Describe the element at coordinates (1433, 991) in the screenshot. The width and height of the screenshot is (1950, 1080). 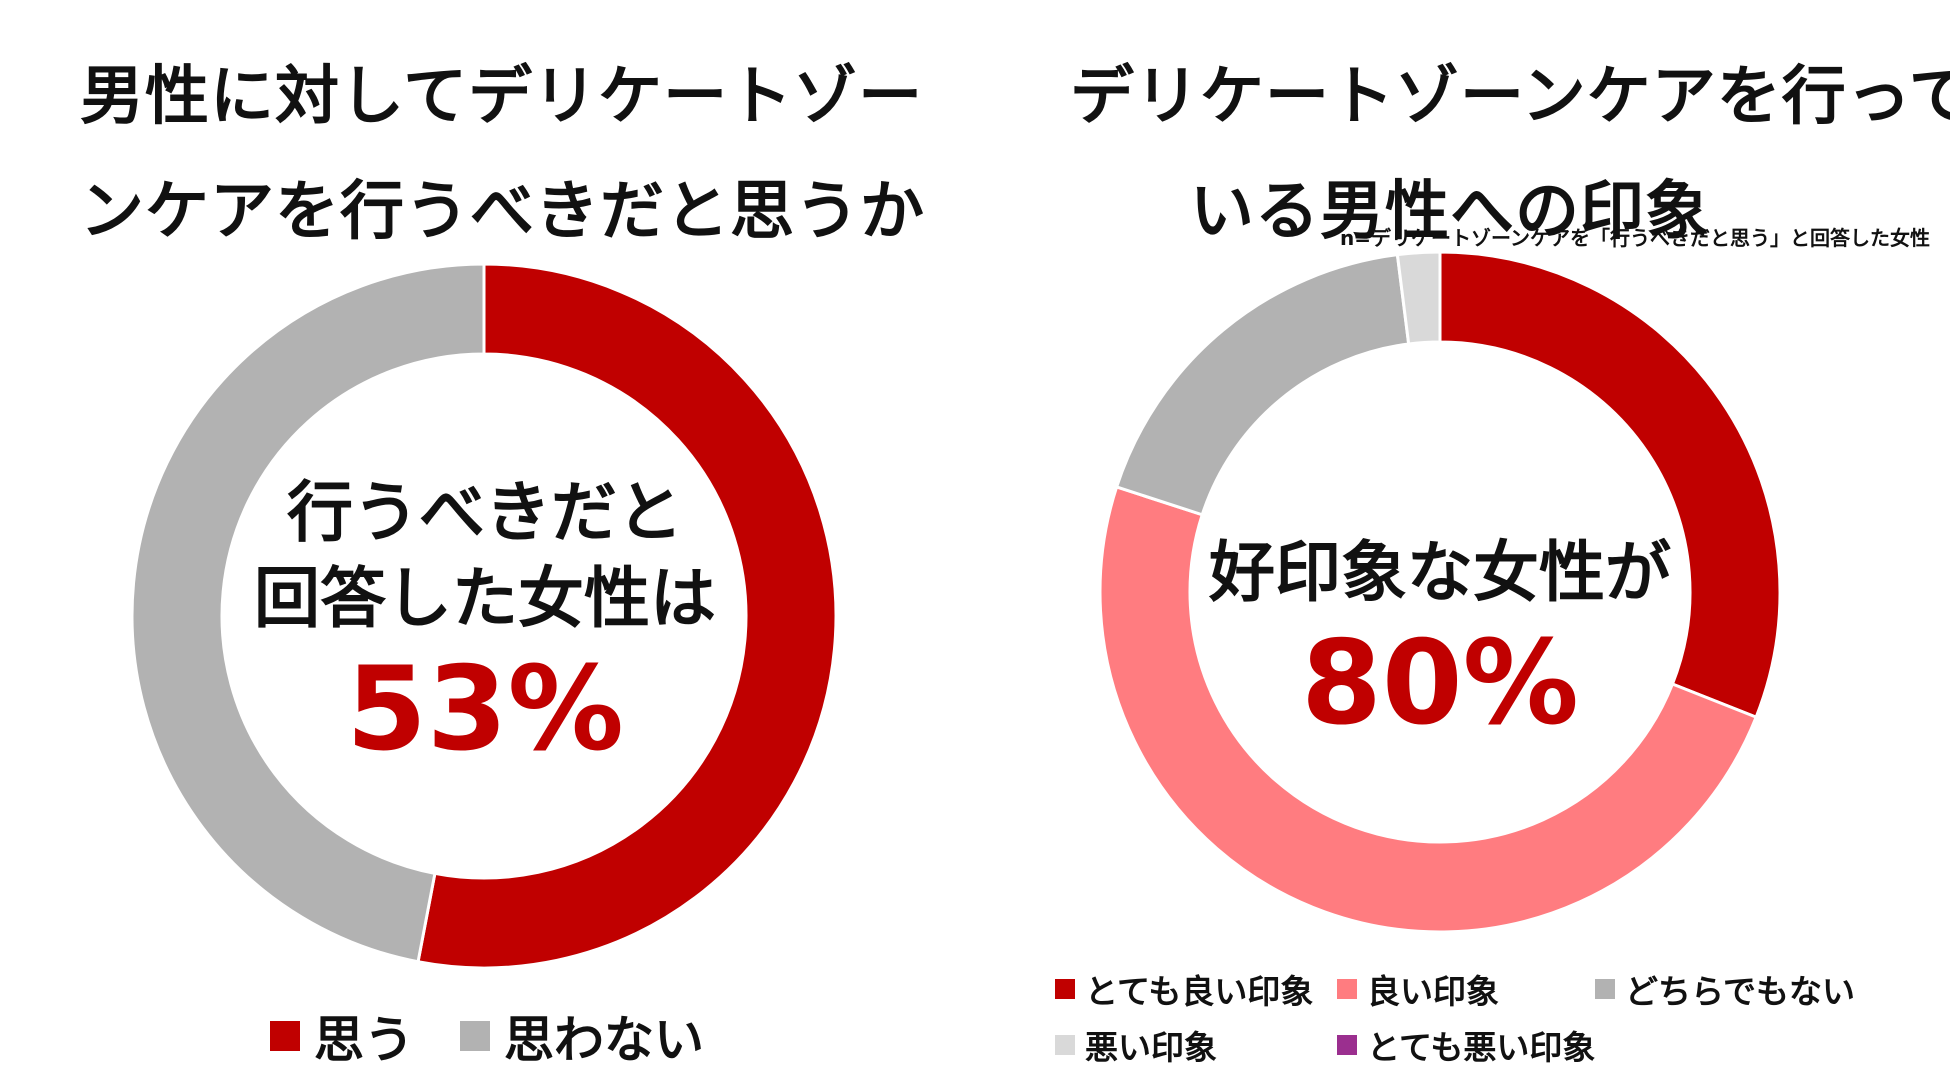
I see `legend-right-label-2: 良い印象` at that location.